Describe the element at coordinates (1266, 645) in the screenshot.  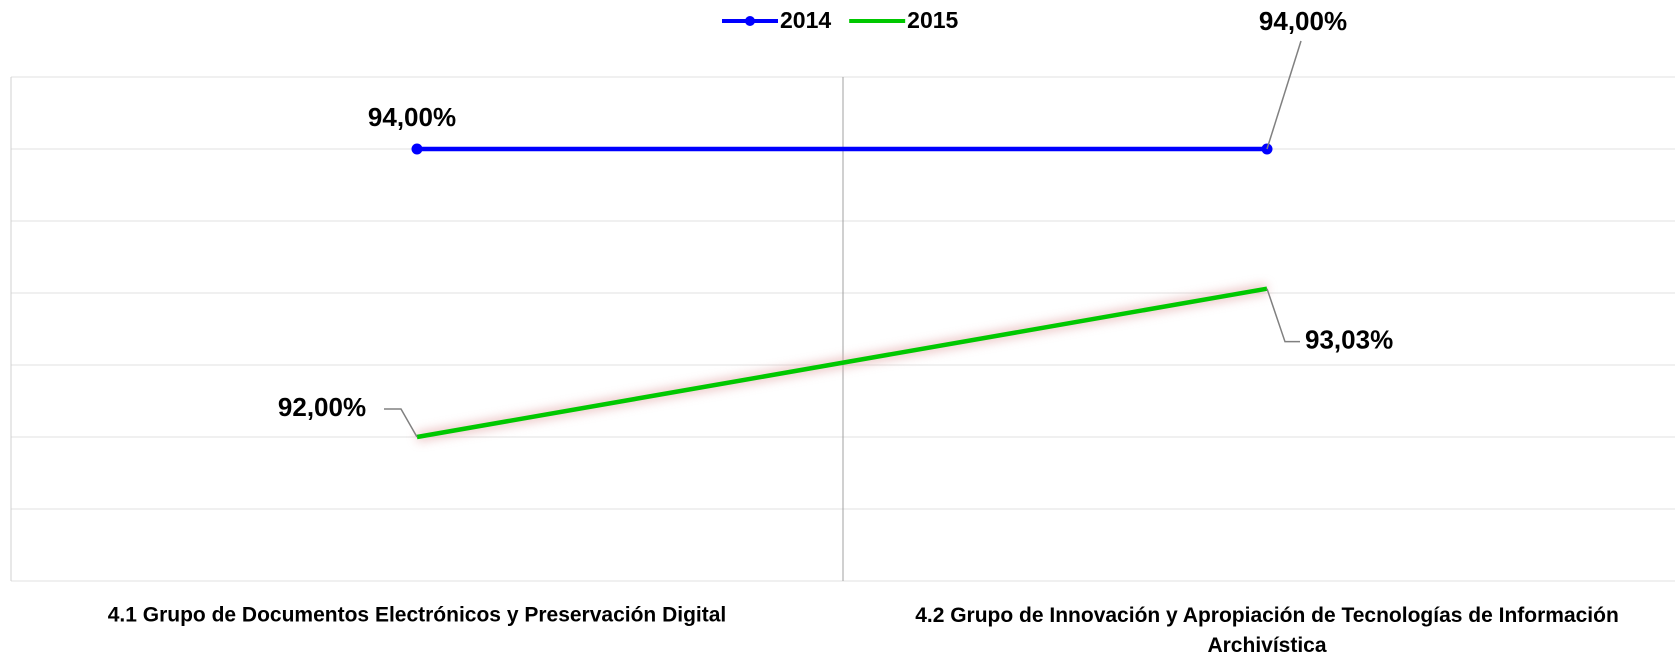
I see `x-tick-label-line: Archivística` at that location.